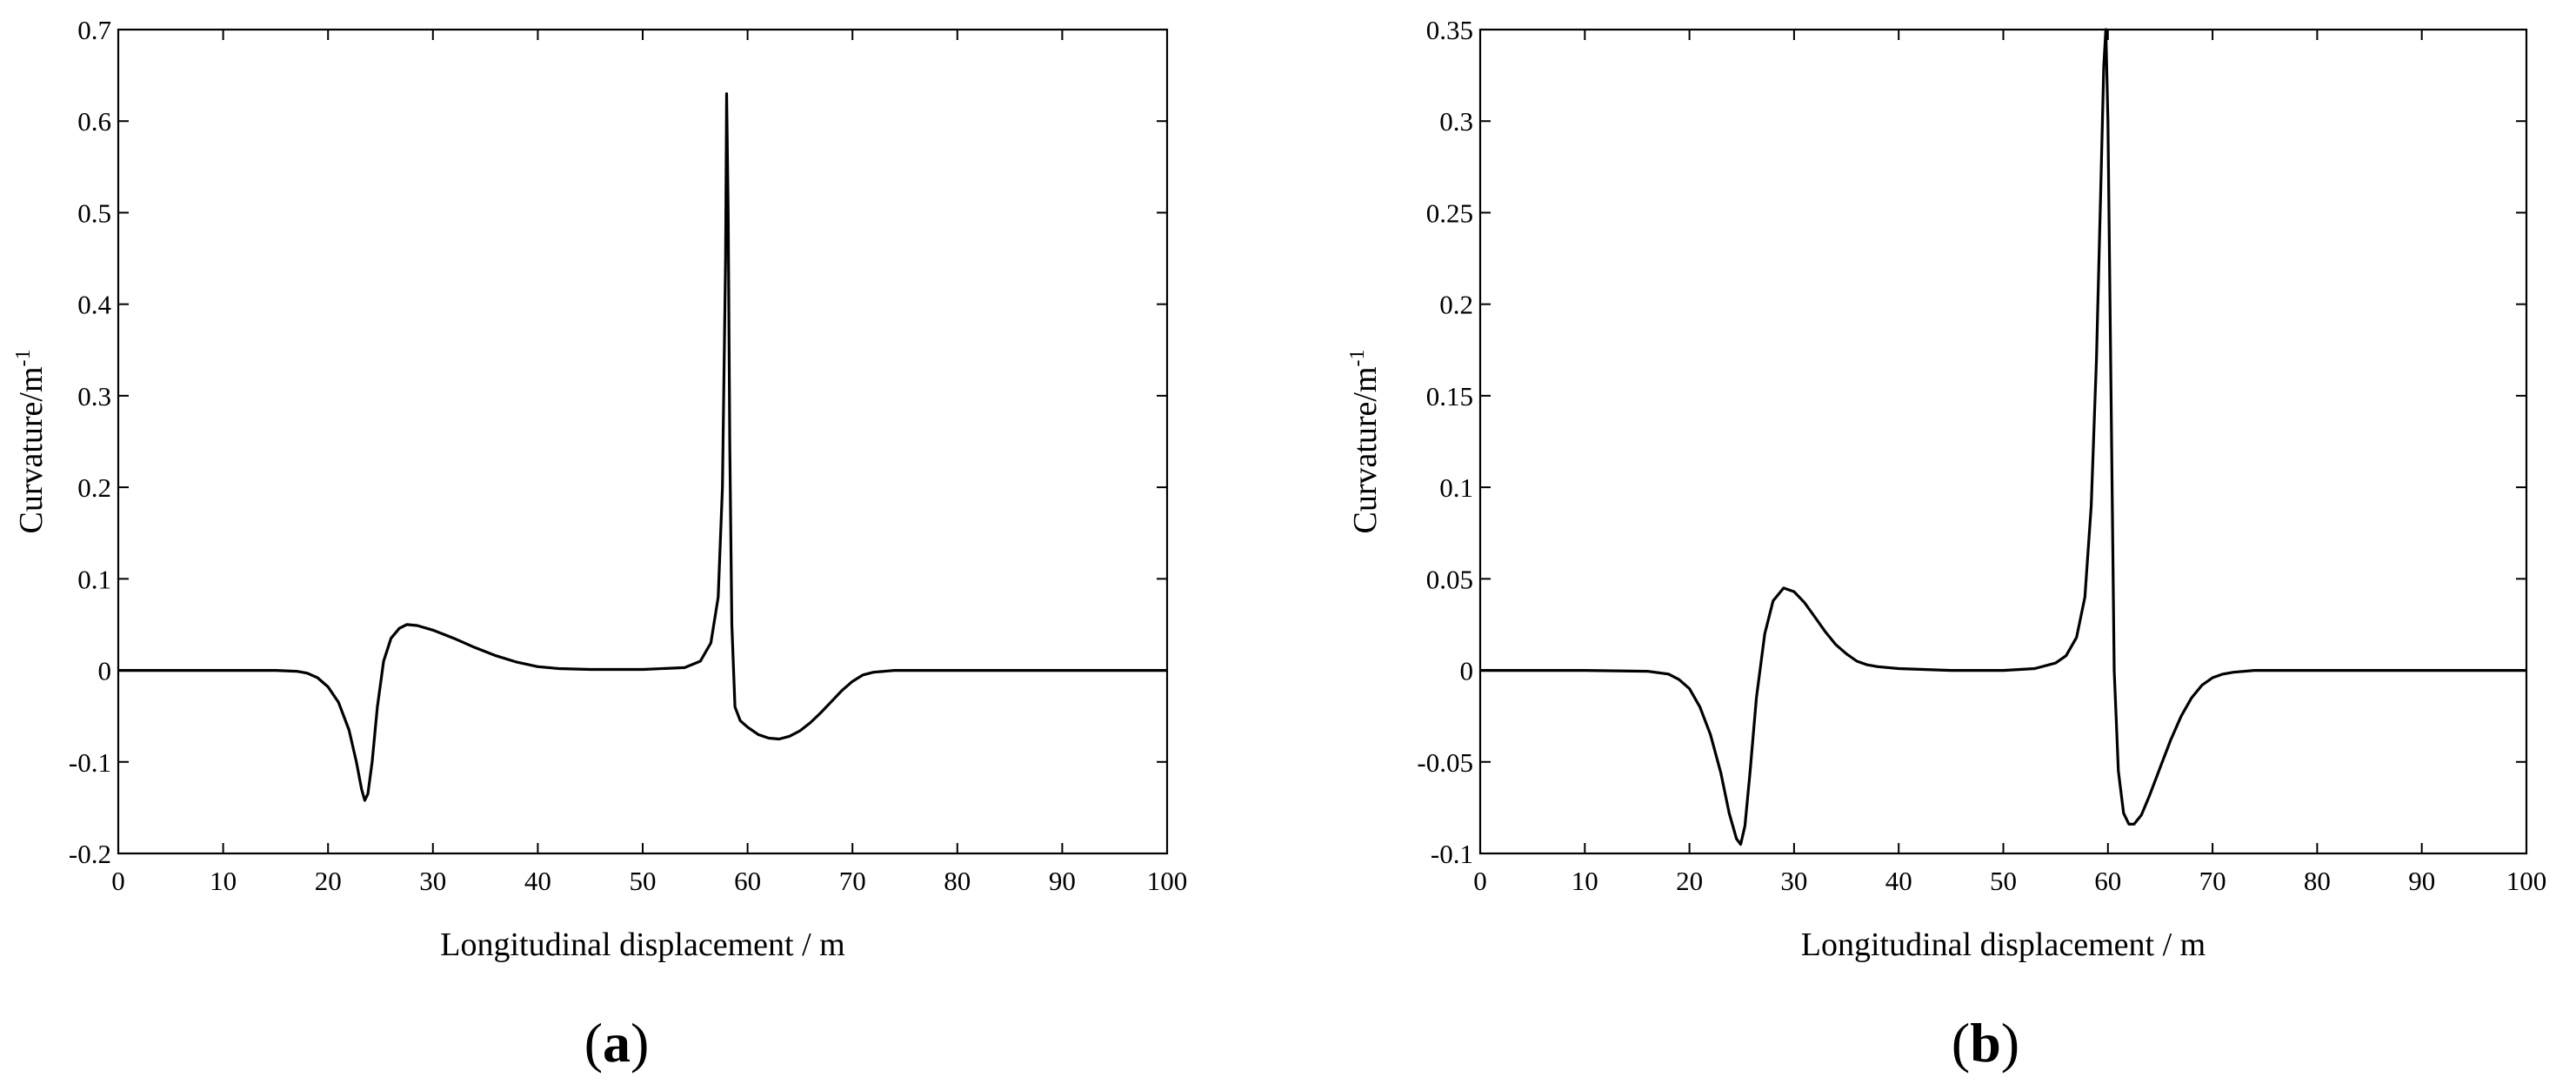 The image size is (2576, 1084). I want to click on y-tick-label: -0.05, so click(1445, 762).